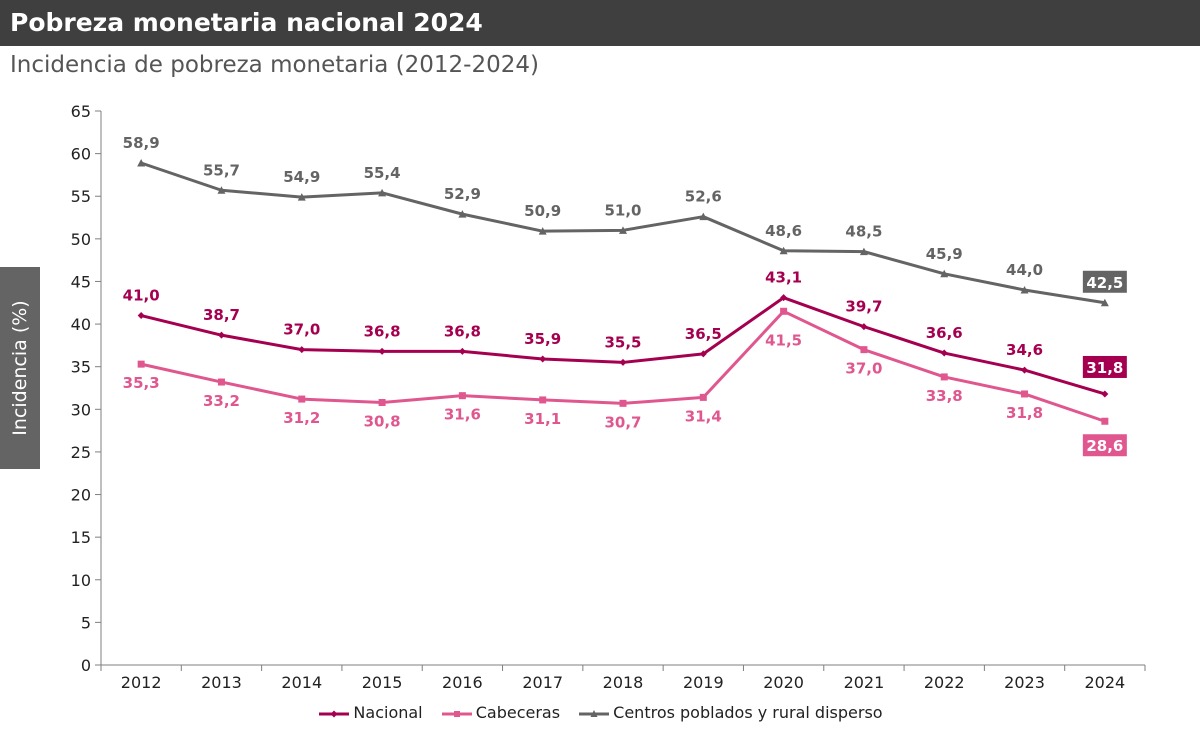  I want to click on legend-label-nacional: Nacional, so click(388, 712).